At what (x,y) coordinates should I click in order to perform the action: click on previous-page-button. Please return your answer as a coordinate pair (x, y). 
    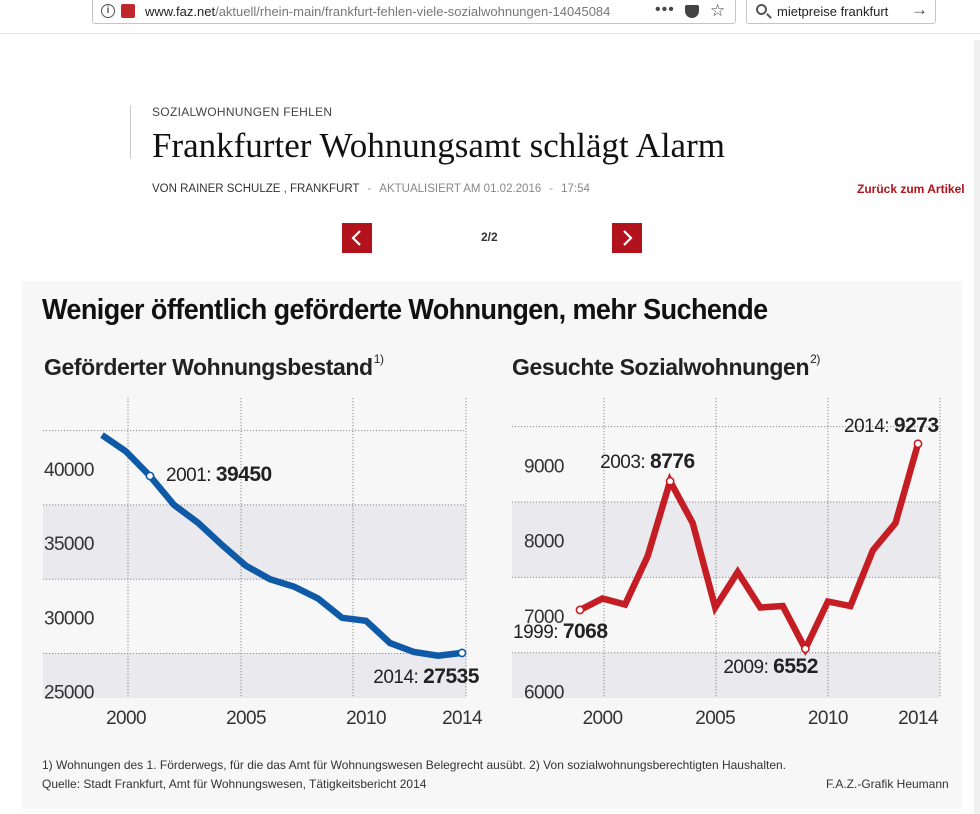
    Looking at the image, I should click on (357, 238).